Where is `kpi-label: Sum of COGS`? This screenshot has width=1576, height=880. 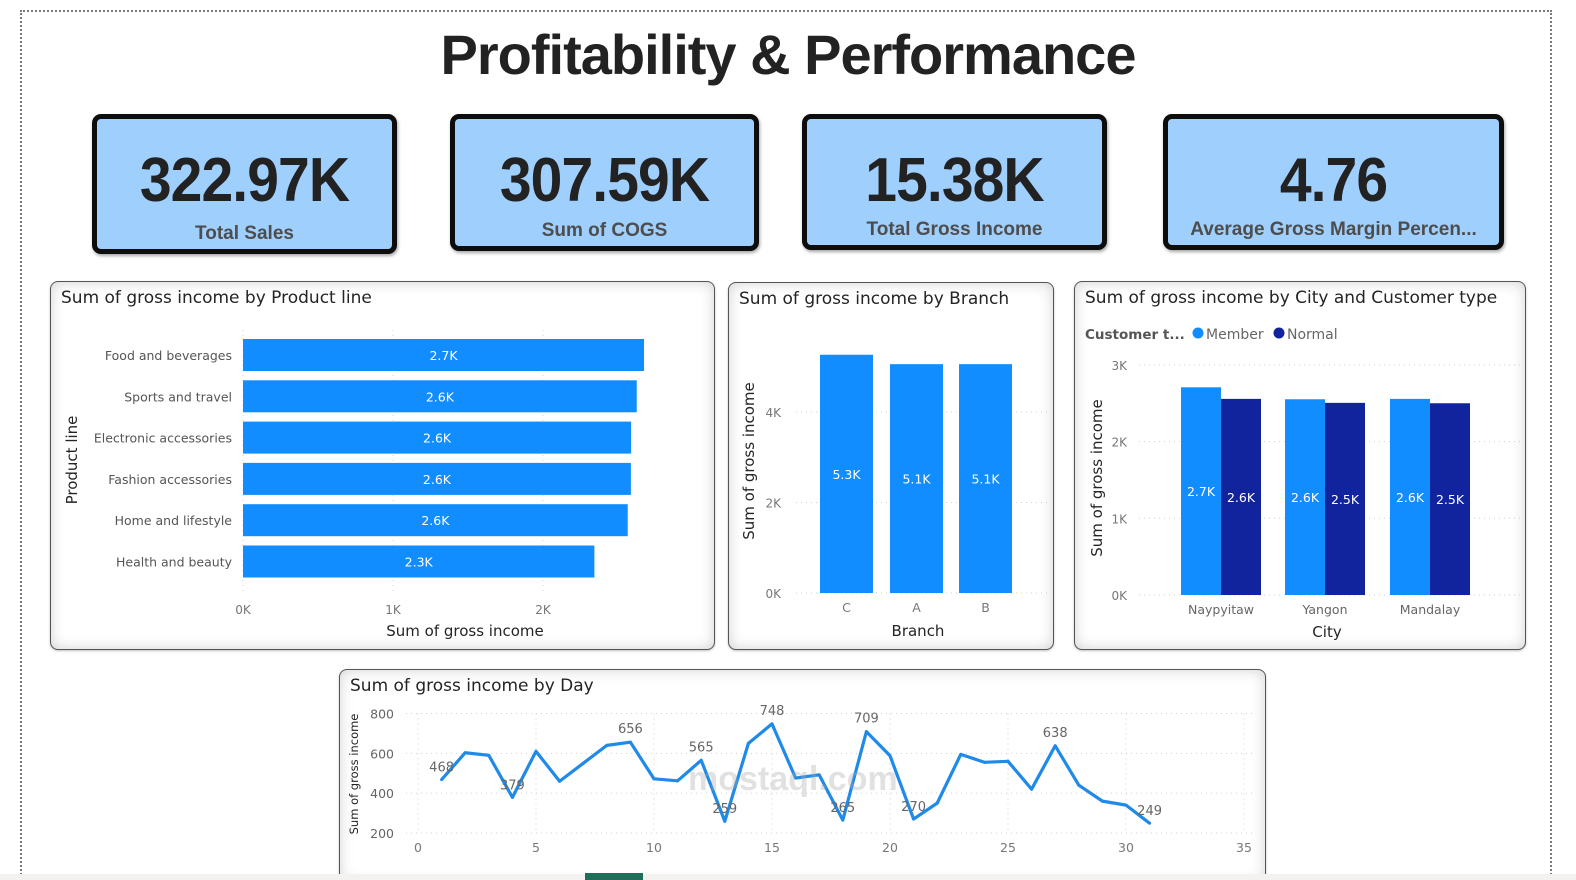 kpi-label: Sum of COGS is located at coordinates (604, 230).